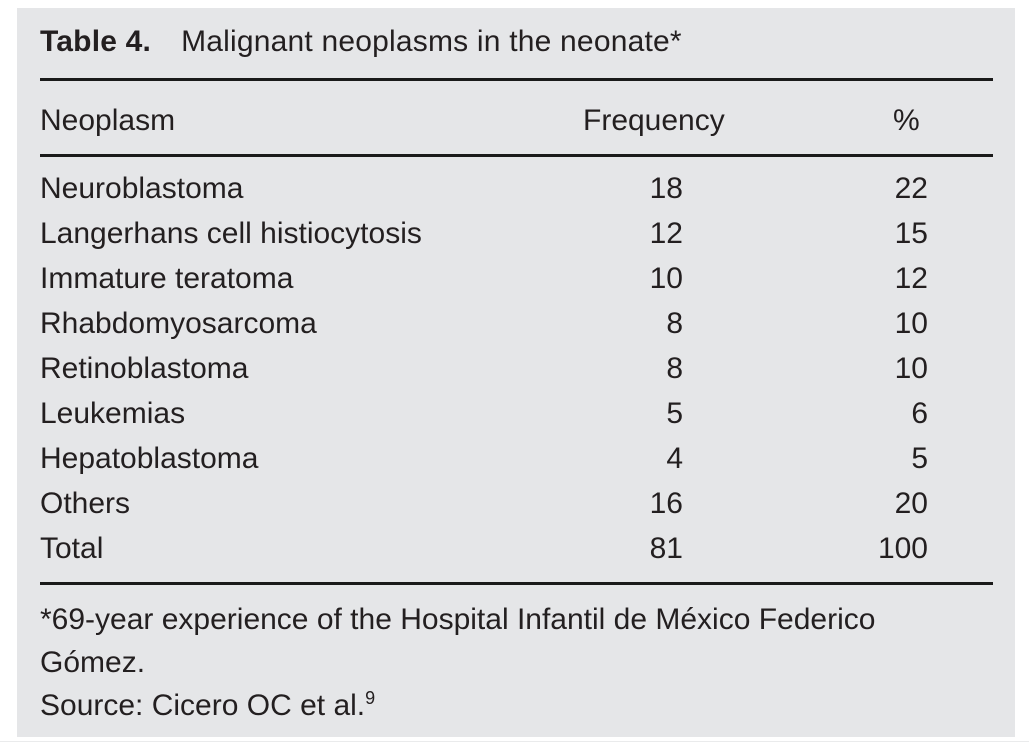  I want to click on source-text: Source: Cicero OC et al., so click(203, 705).